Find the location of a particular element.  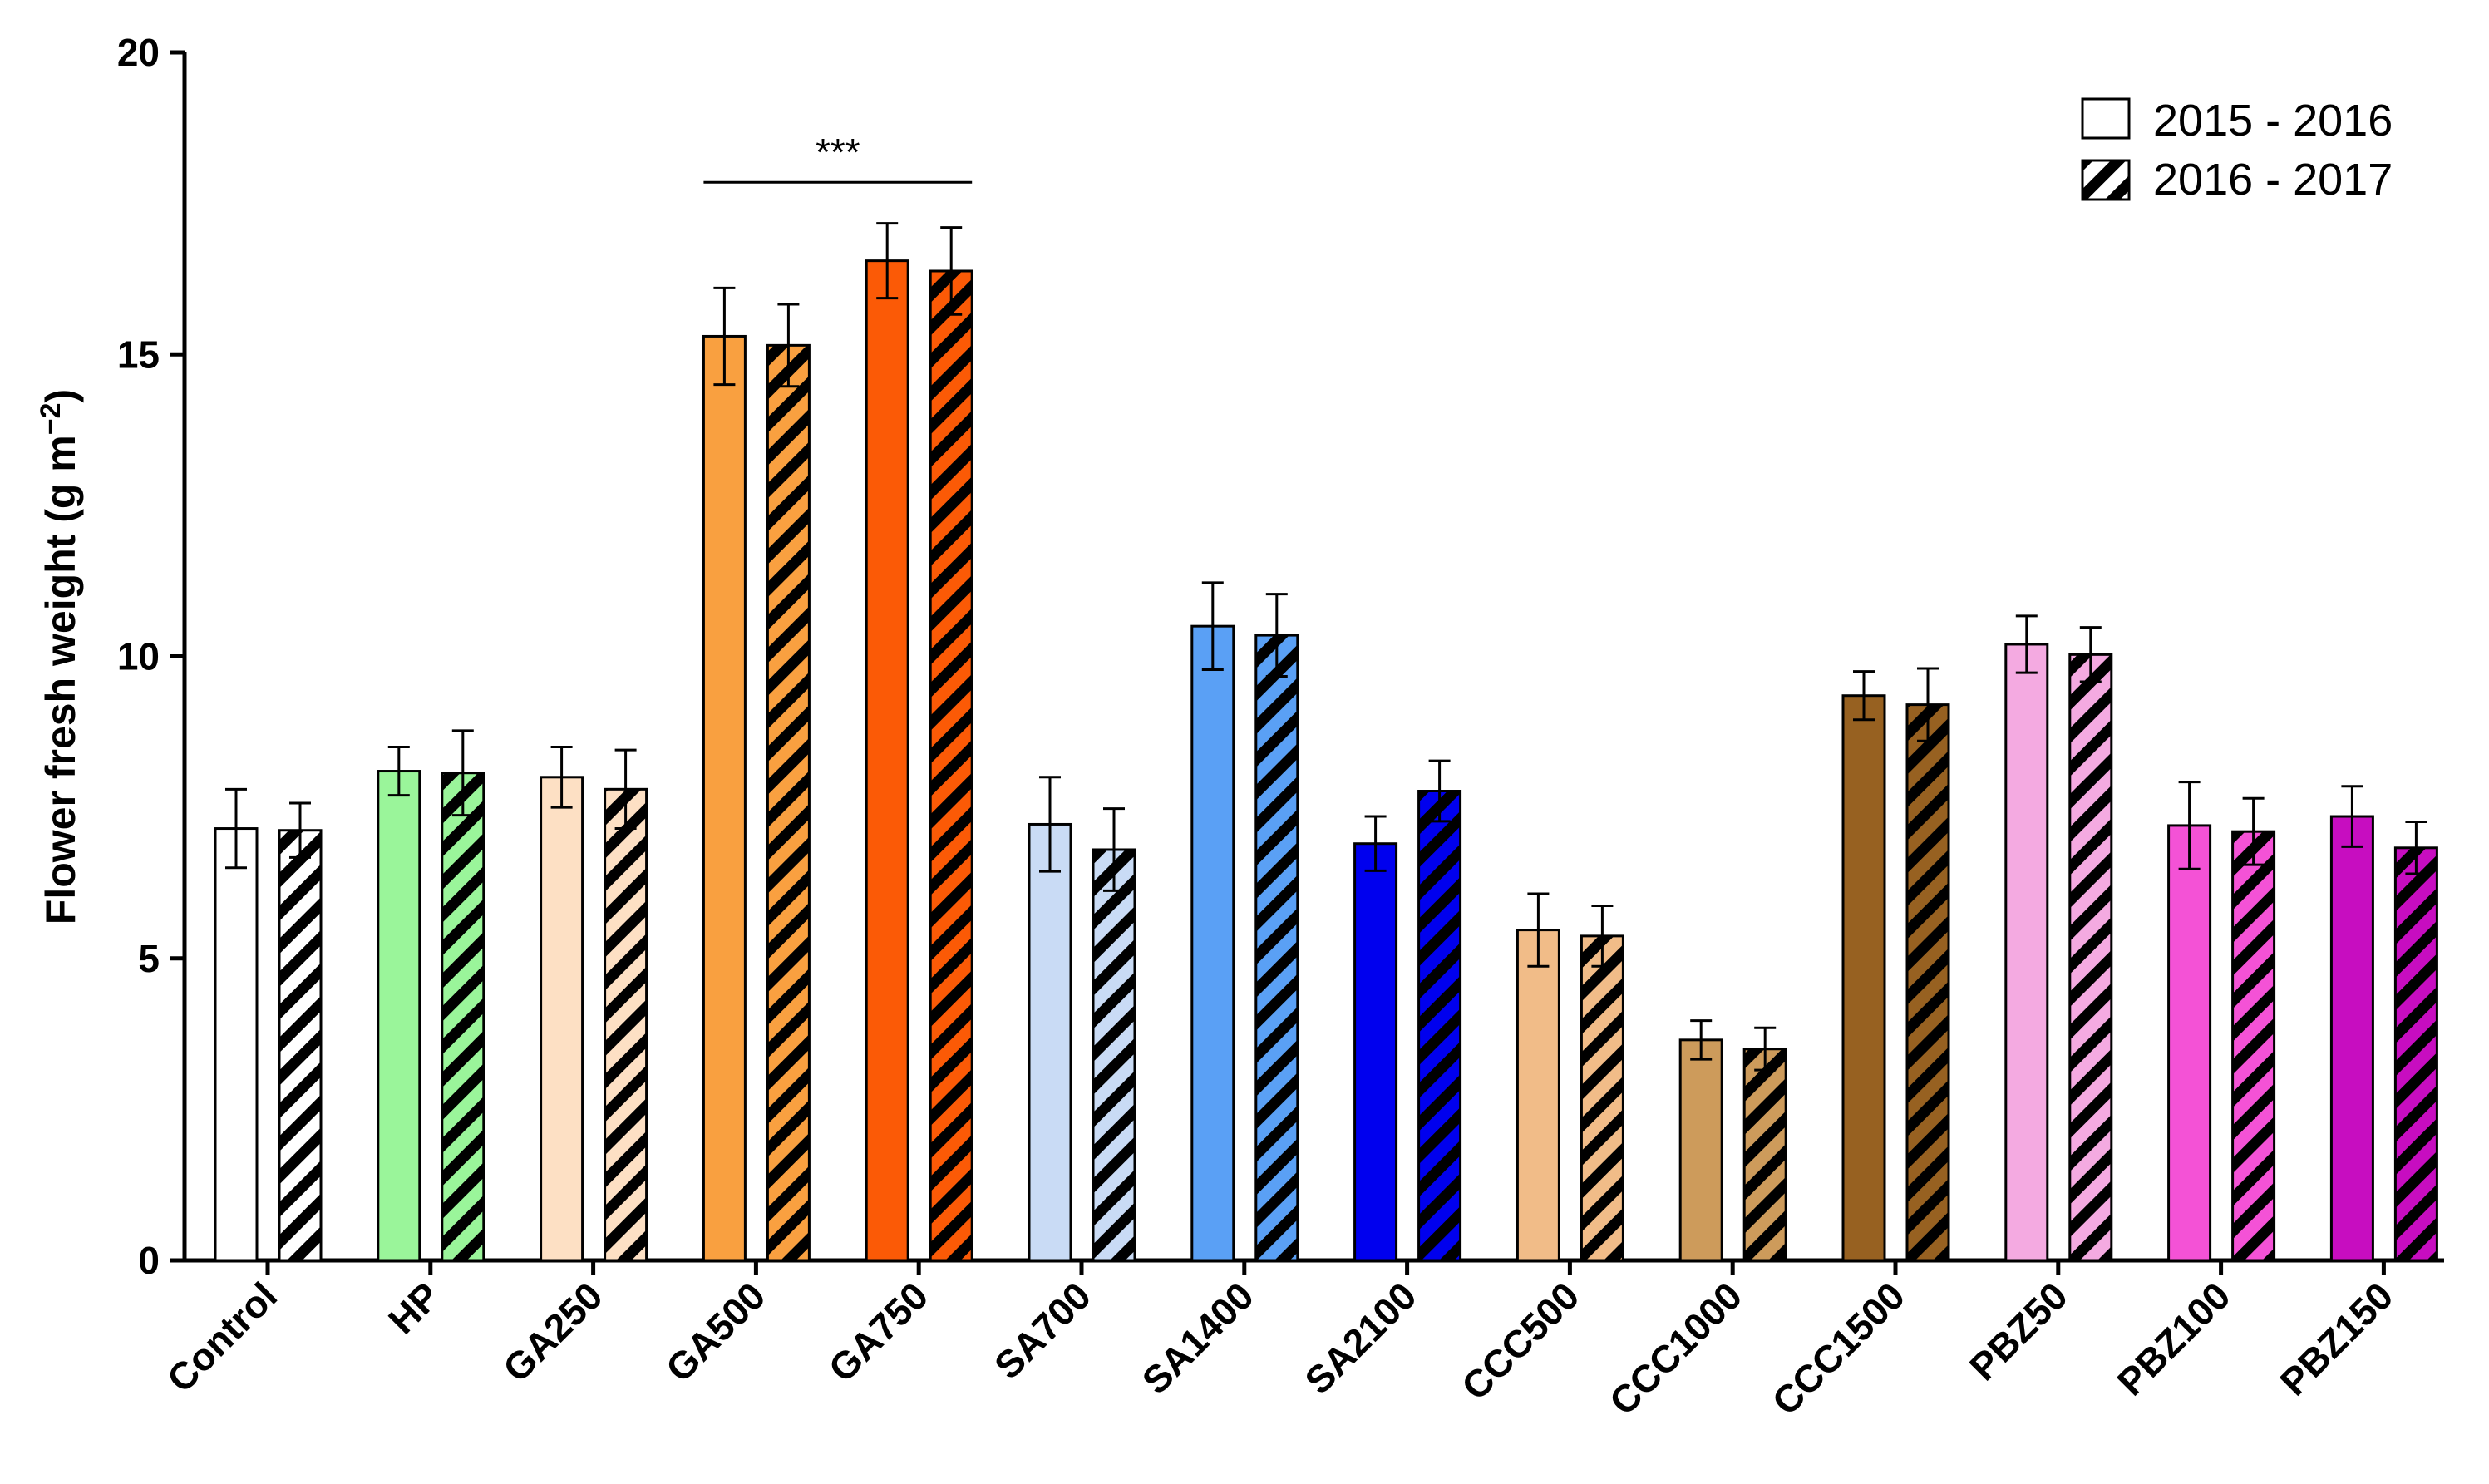

bar-sa2100-2016-2017 is located at coordinates (1440, 1026).